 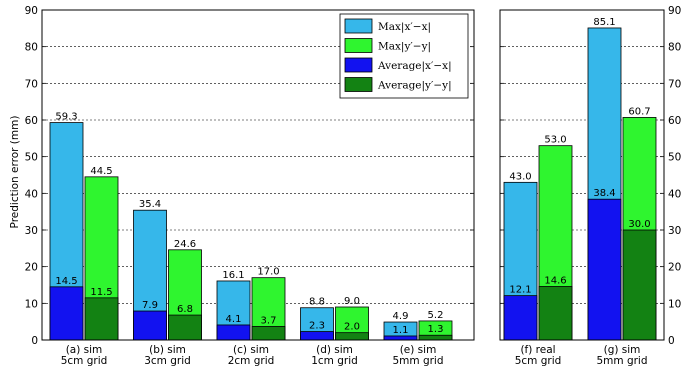 What do you see at coordinates (150, 204) in the screenshot?
I see `data-label-max-x: 35.4` at bounding box center [150, 204].